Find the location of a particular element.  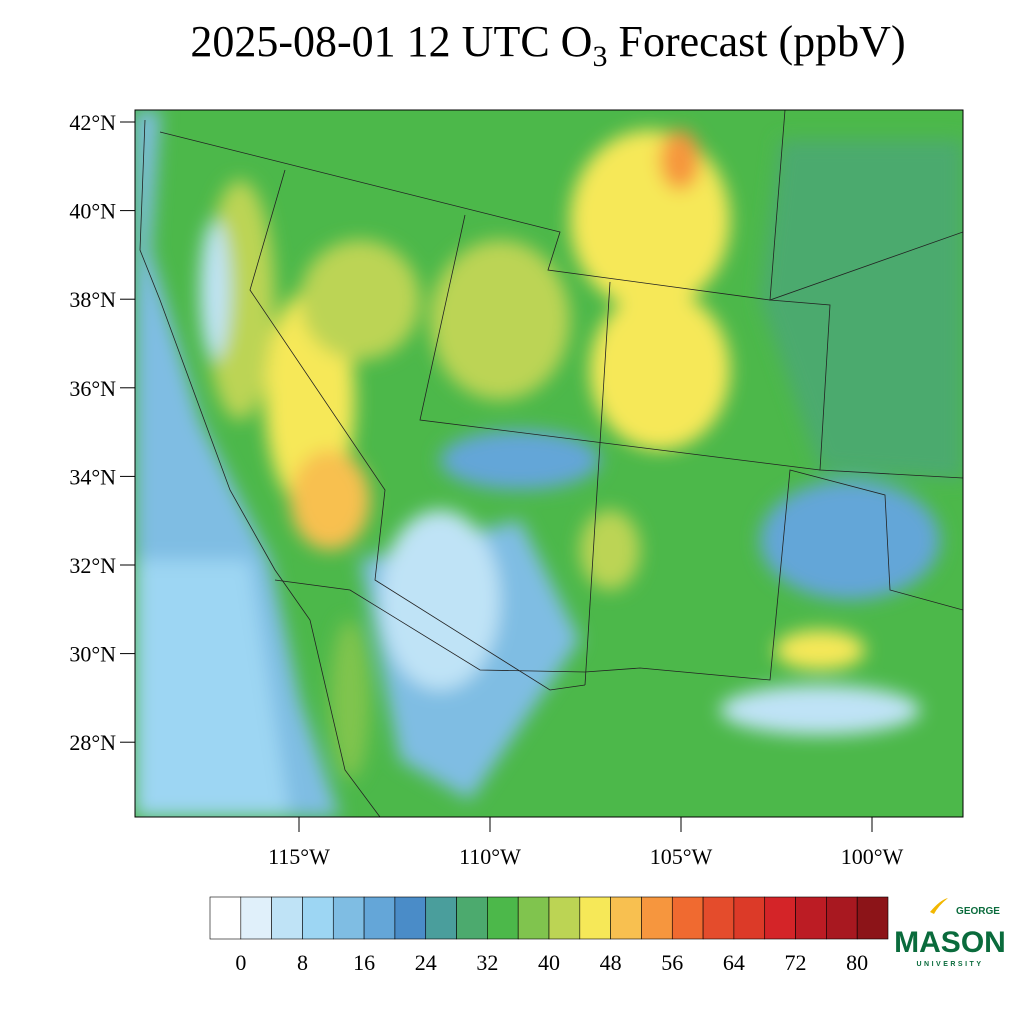

lon-label: 110°W is located at coordinates (490, 856).